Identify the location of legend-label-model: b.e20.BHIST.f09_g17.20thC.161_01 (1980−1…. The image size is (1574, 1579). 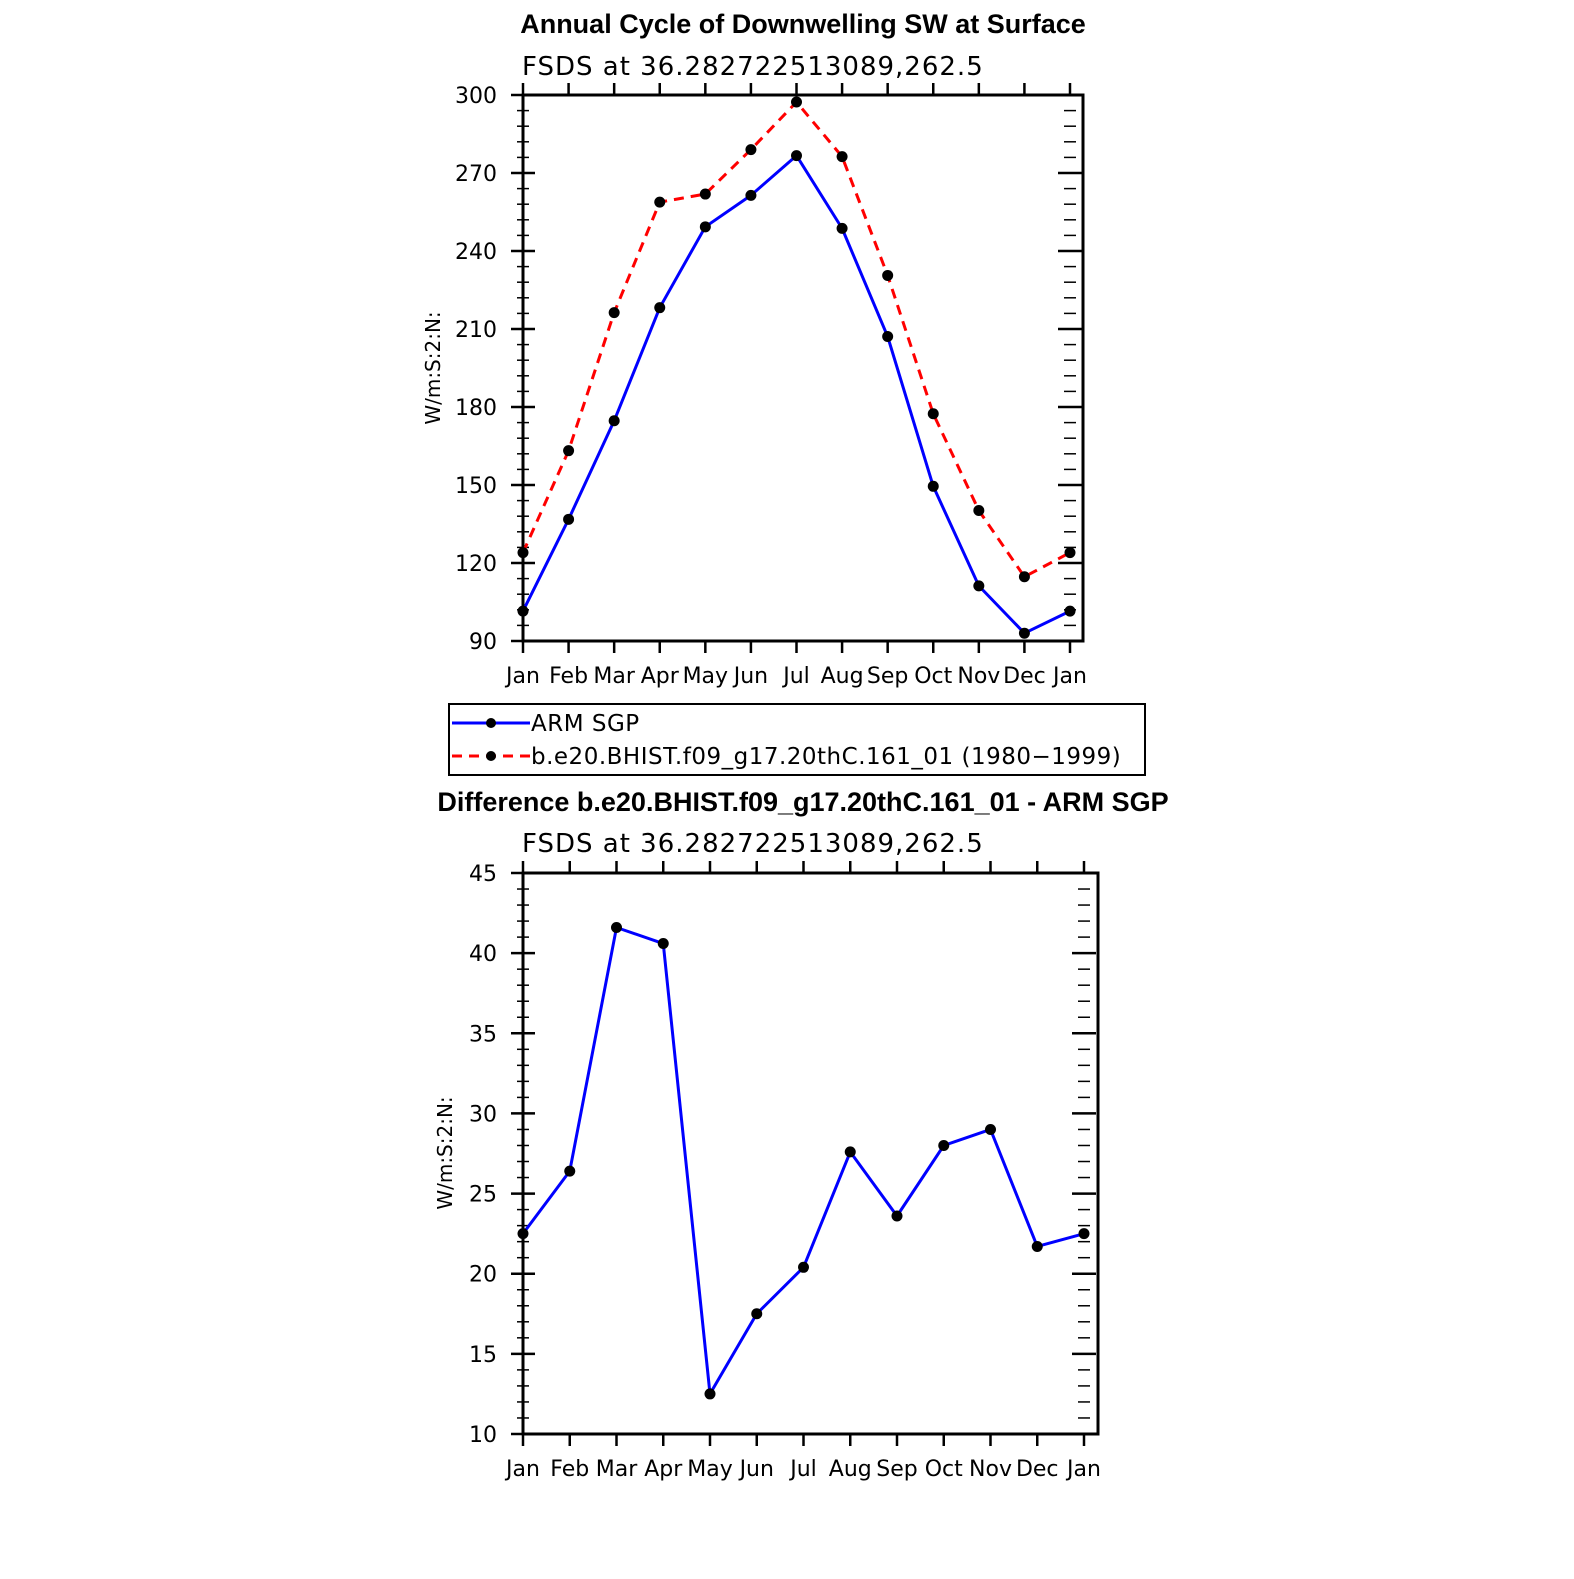
(826, 757).